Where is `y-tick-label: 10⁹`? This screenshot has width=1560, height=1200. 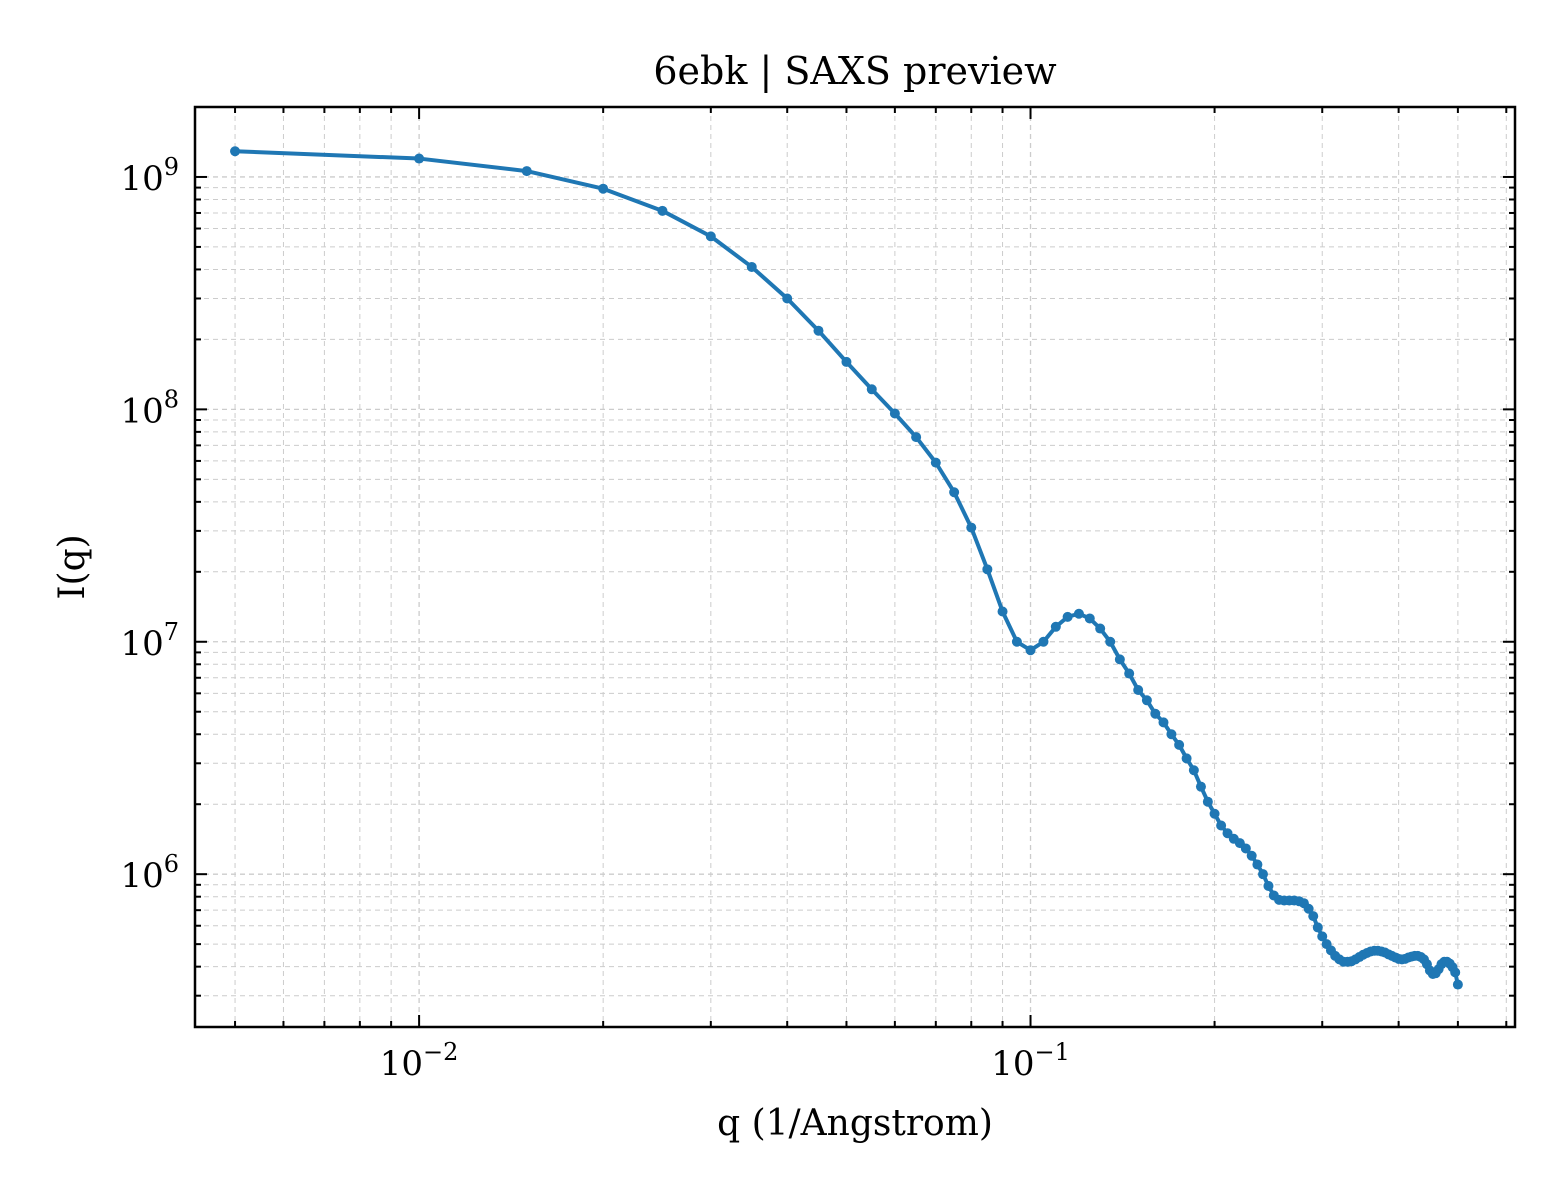 y-tick-label: 10⁹ is located at coordinates (149, 176).